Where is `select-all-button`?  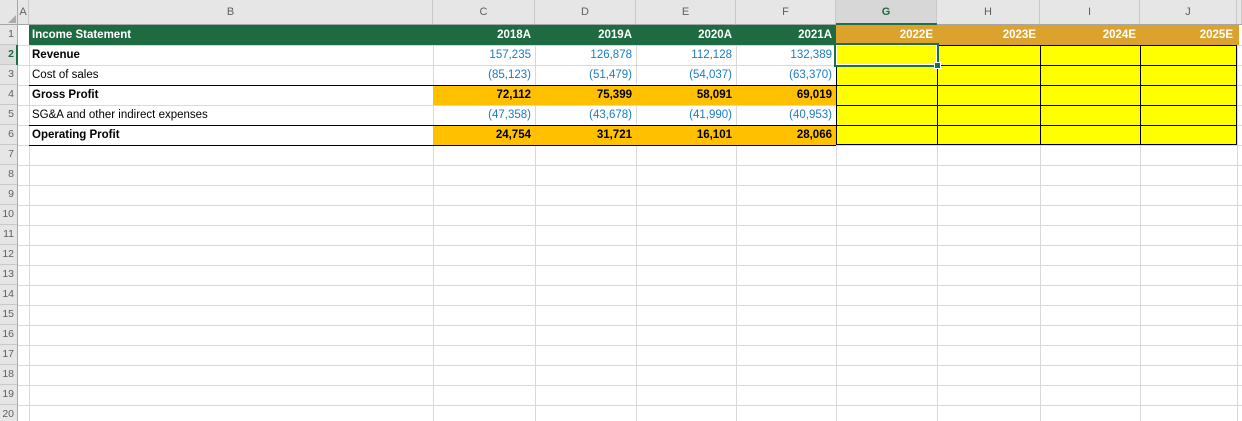
select-all-button is located at coordinates (9, 12).